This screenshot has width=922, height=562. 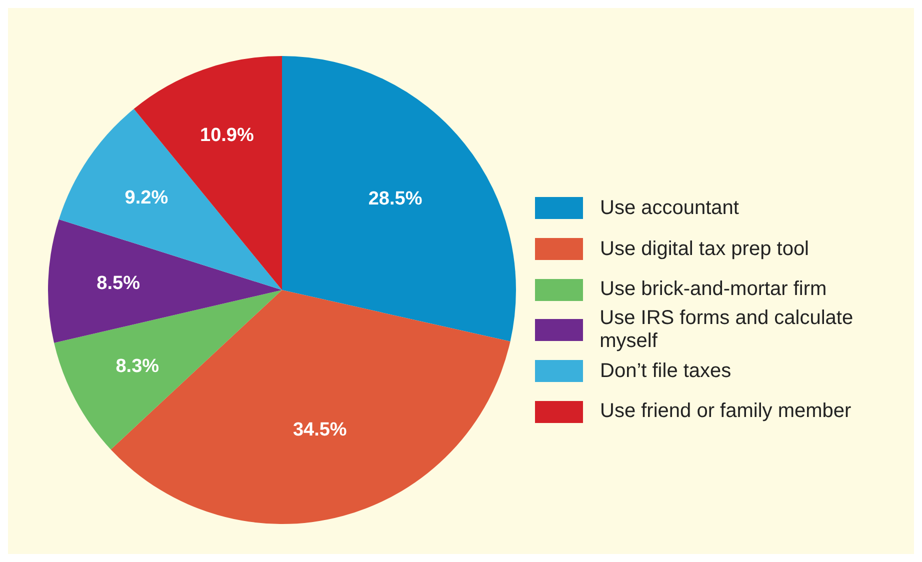 I want to click on data-label: 9.2%, so click(x=146, y=197).